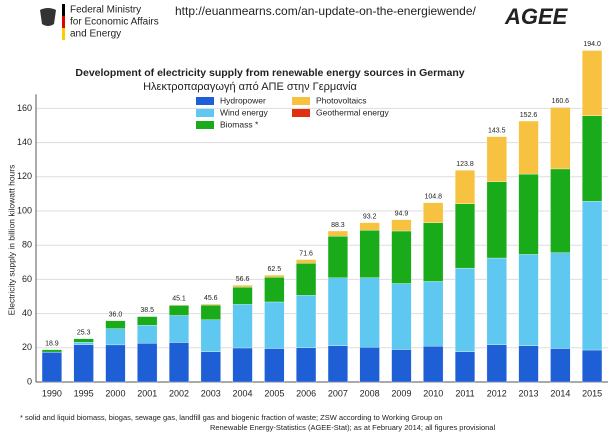  Describe the element at coordinates (63, 22) in the screenshot. I see `flag-red` at that location.